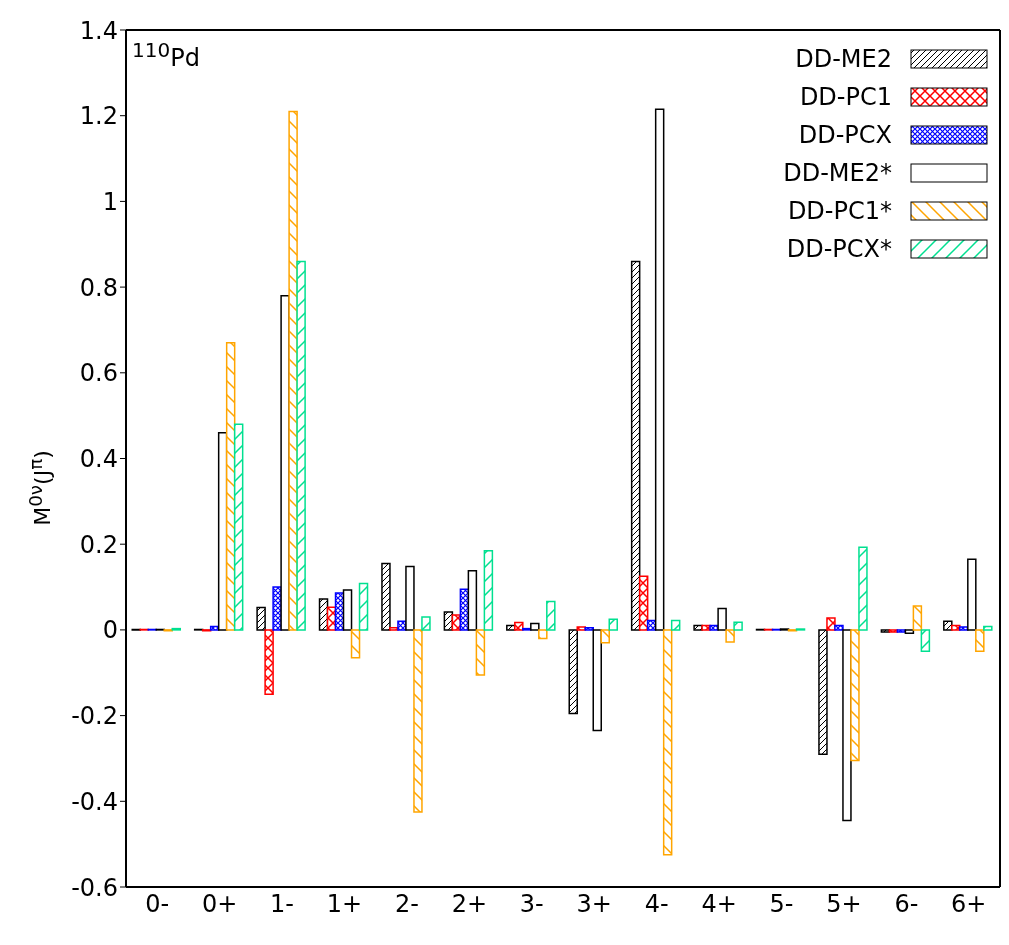 The height and width of the screenshot is (945, 1009). Describe the element at coordinates (94, 887) in the screenshot. I see `y-tick-label: -0.6` at that location.